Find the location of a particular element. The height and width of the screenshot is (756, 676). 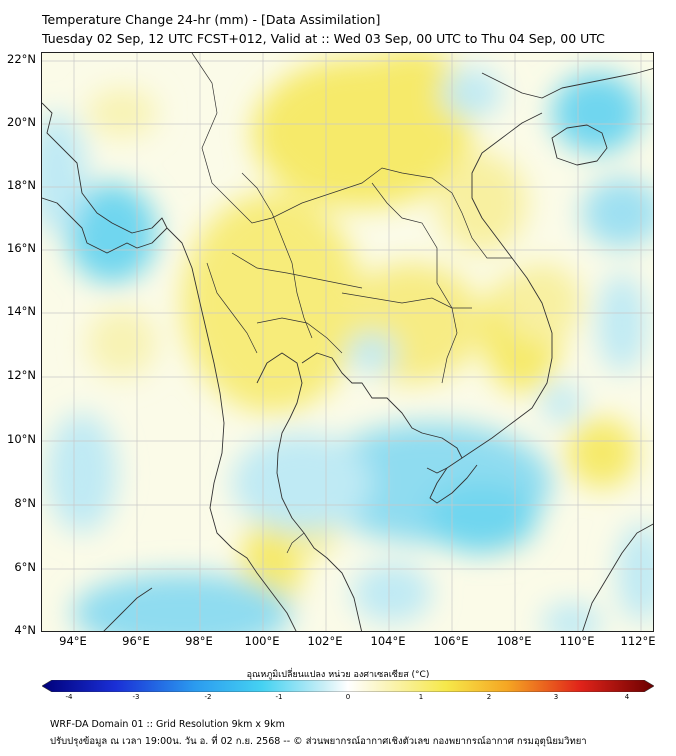

lat-label: 14°N is located at coordinates (21, 311).